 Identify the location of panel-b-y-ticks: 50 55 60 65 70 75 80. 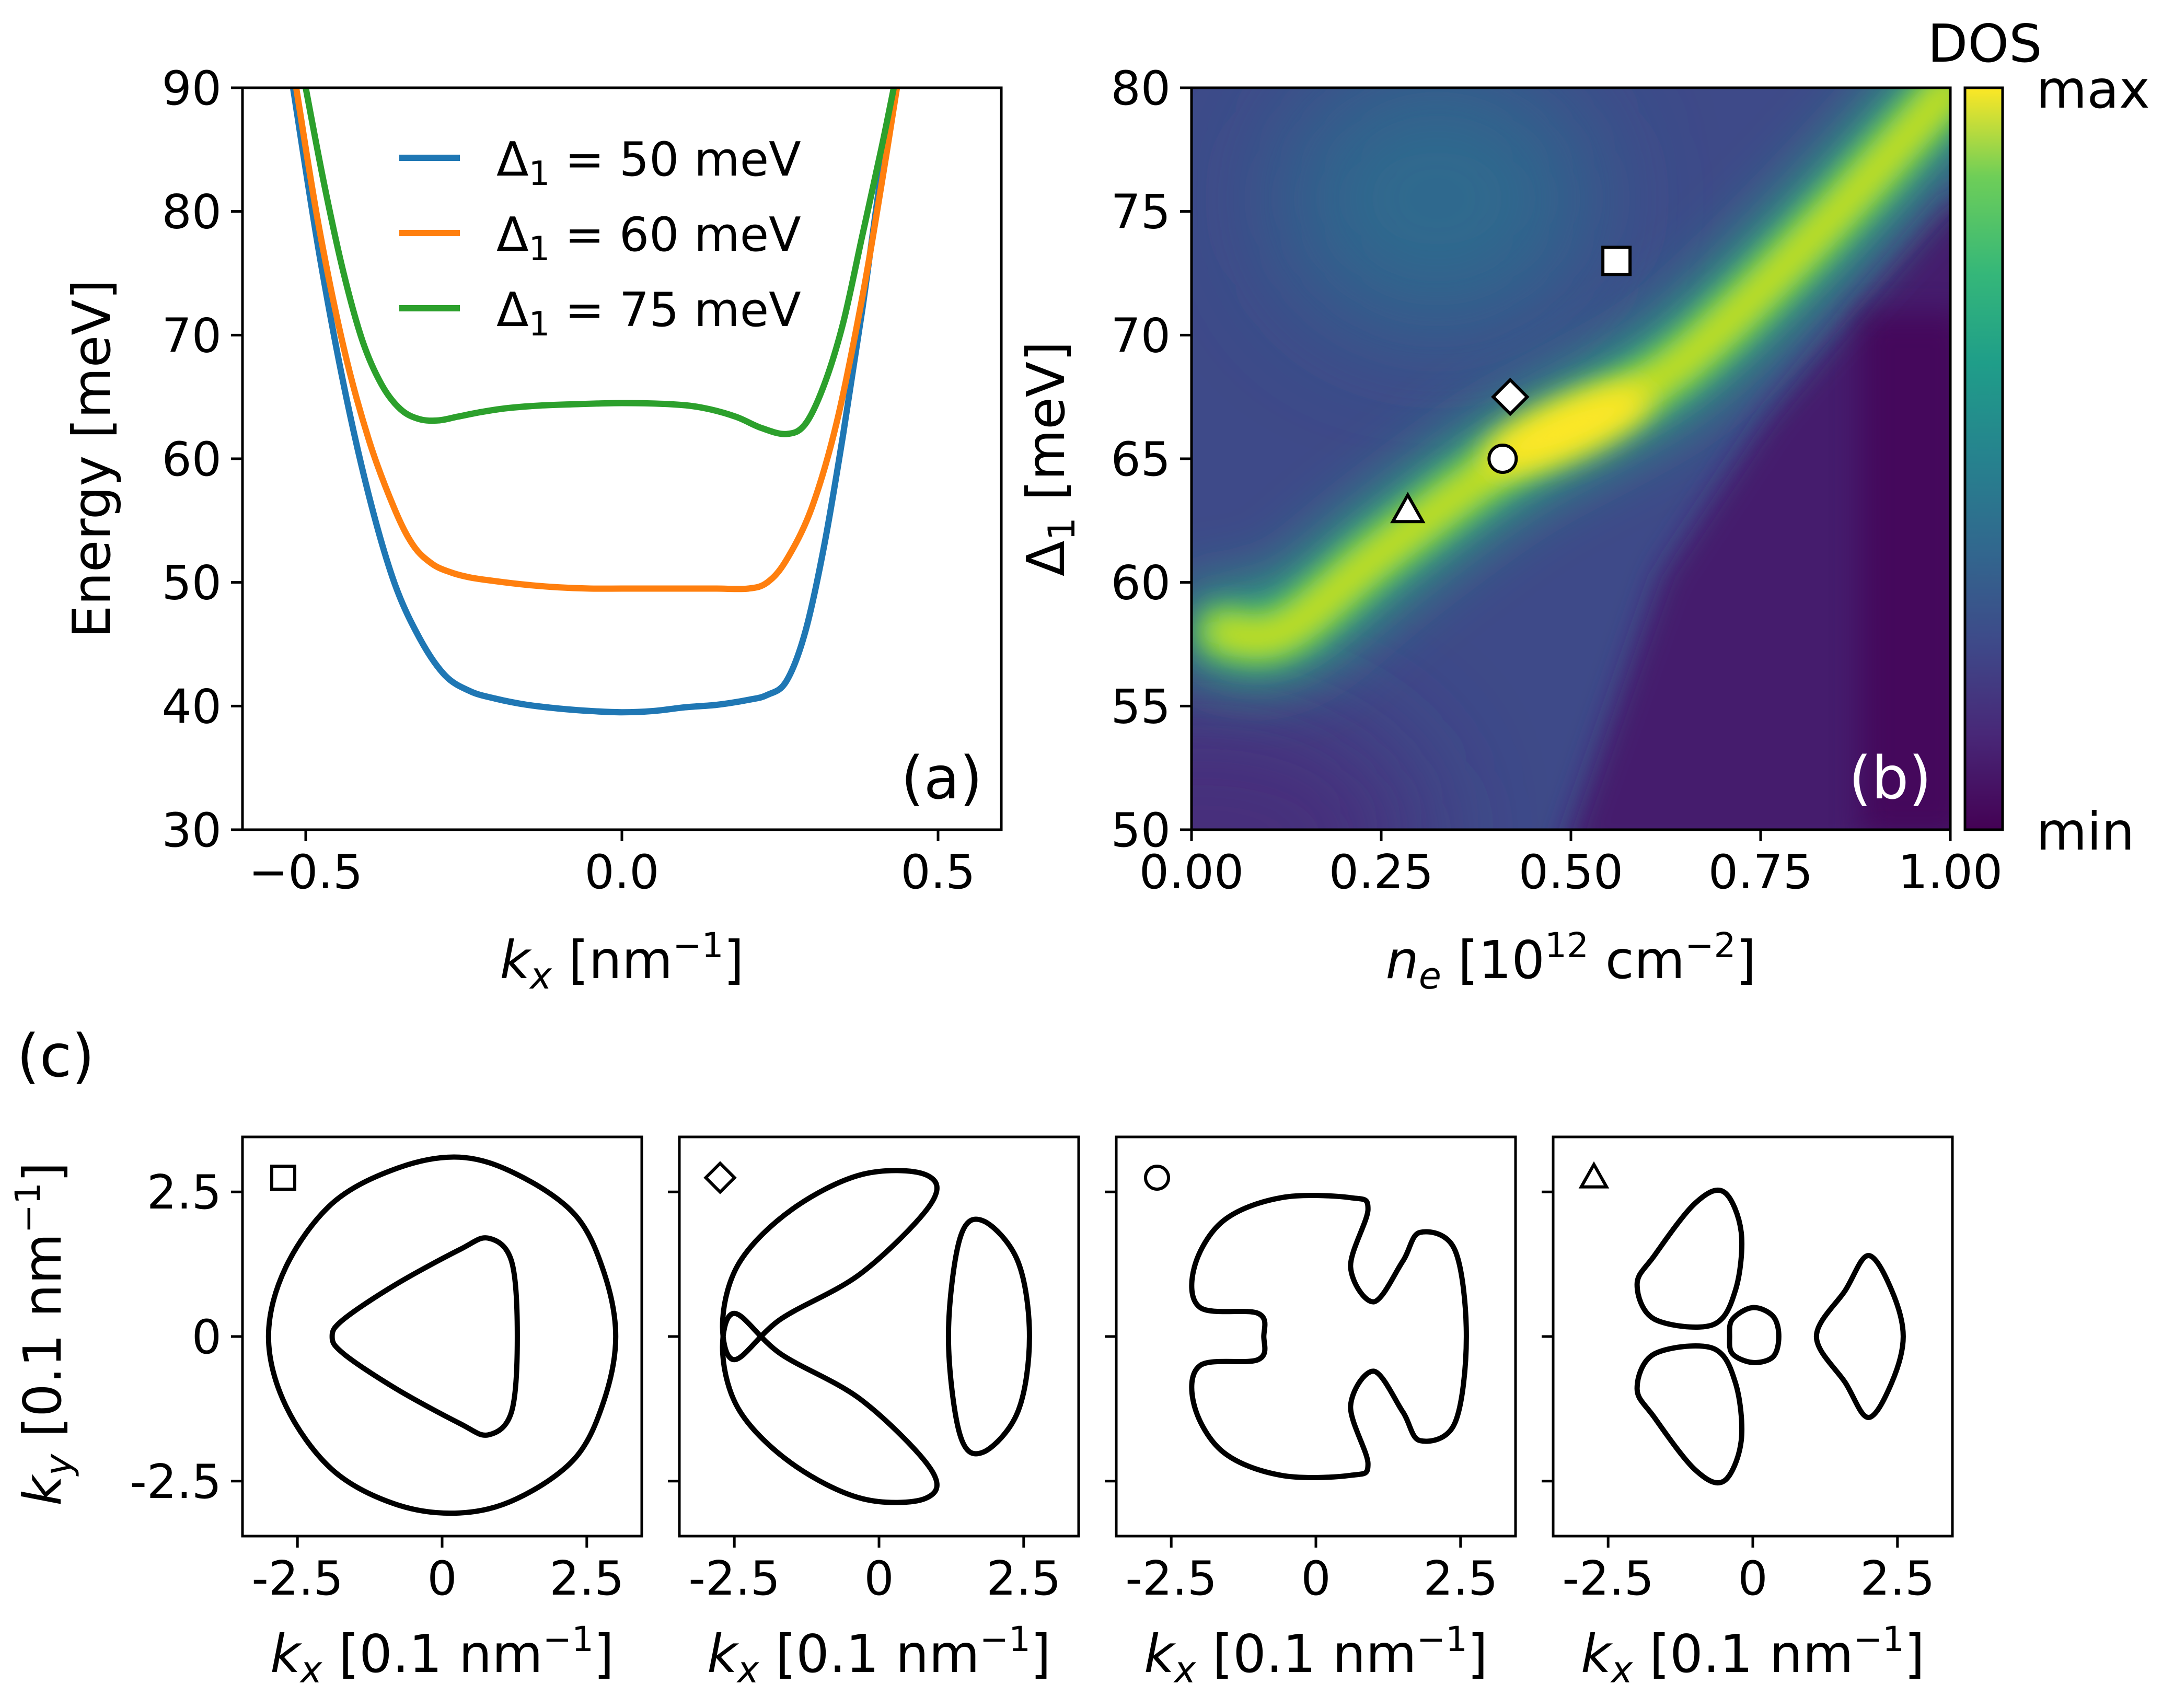
(1151, 459).